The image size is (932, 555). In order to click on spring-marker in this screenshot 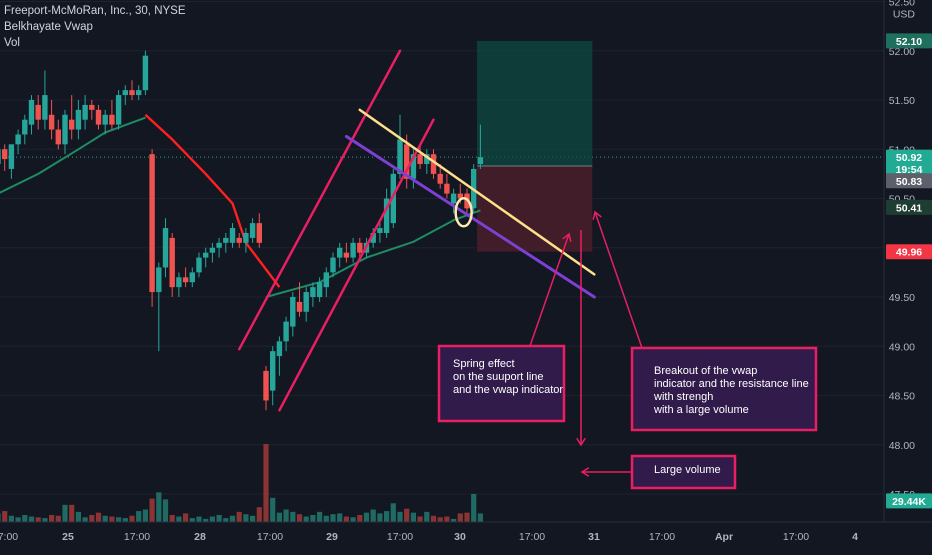, I will do `click(463, 212)`.